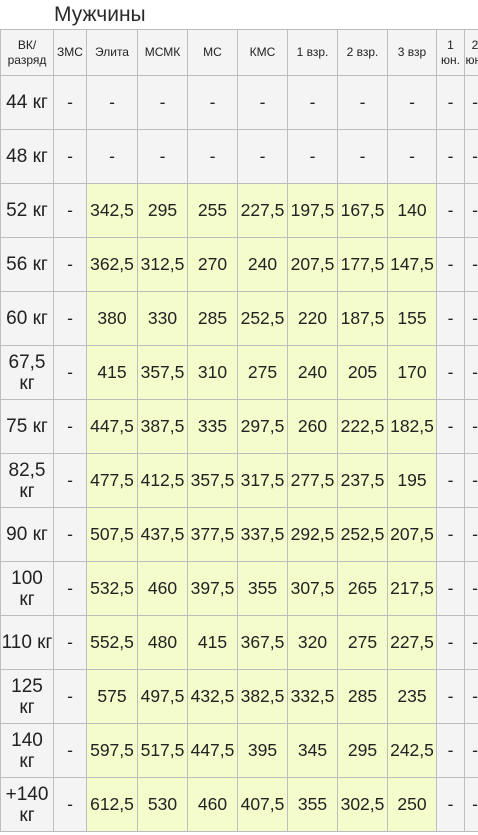 The image size is (478, 835). I want to click on standard-value-cell: 387,5, so click(162, 426).